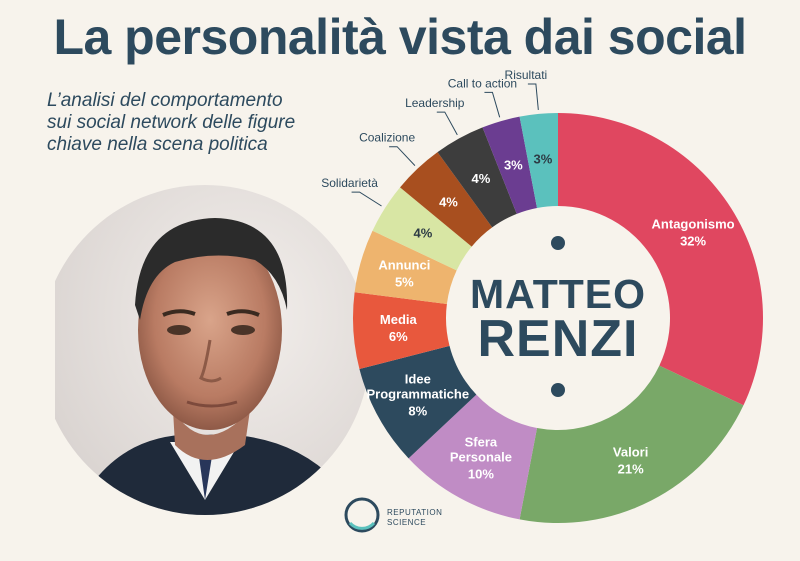 The image size is (800, 561). I want to click on center-dot-bottom, so click(558, 390).